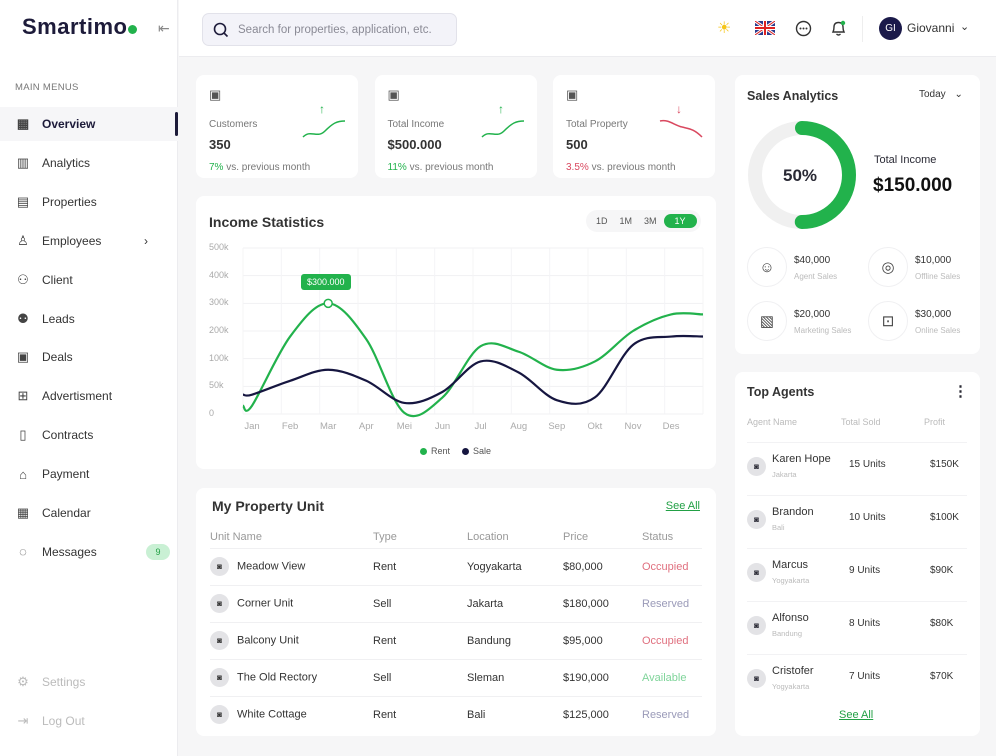  I want to click on sales-item-value: $40,000, so click(812, 260).